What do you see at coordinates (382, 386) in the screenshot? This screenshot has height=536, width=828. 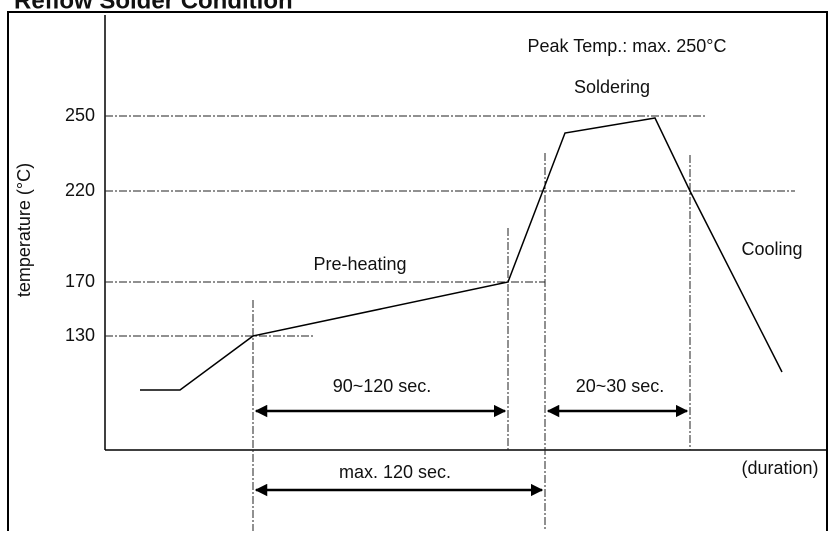 I see `span-label: 90~120 sec.` at bounding box center [382, 386].